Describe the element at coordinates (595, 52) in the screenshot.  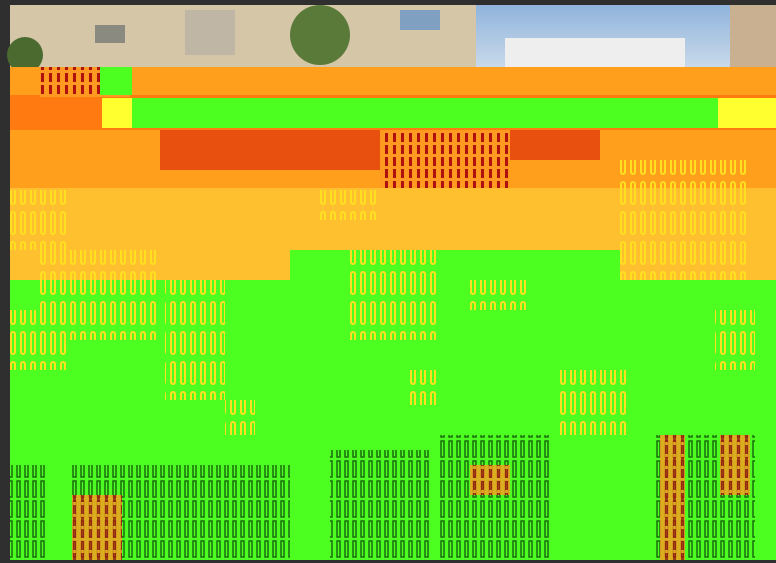
I see `house` at that location.